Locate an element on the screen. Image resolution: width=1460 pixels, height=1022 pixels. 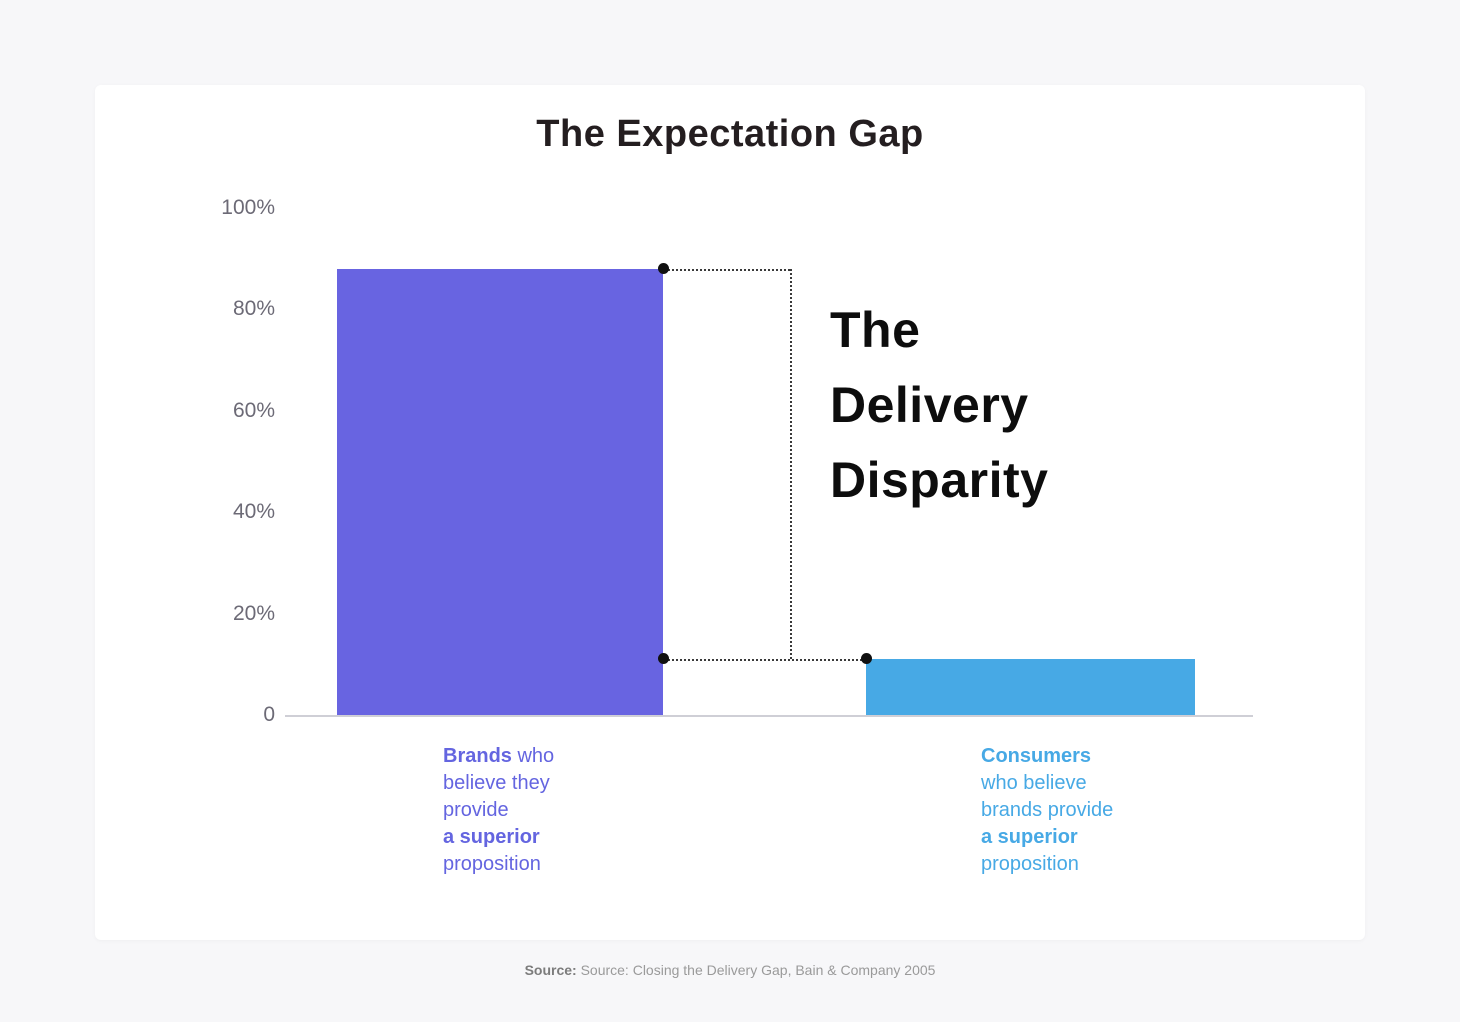
bar-label-consumers-line-1: Consumers is located at coordinates (1047, 756).